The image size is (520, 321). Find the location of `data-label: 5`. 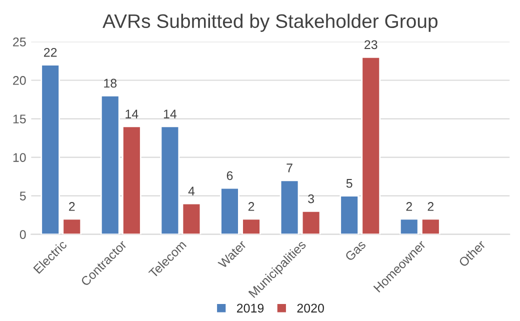

data-label: 5 is located at coordinates (349, 183).